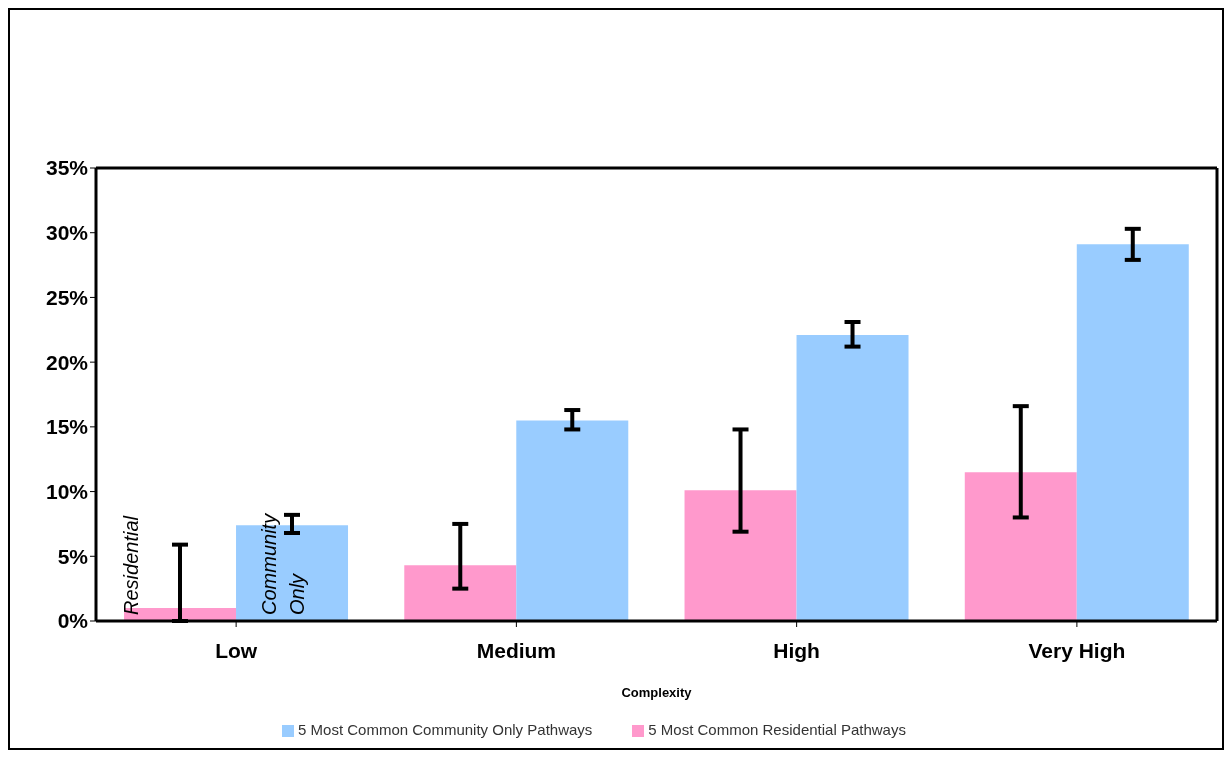 The image size is (1232, 758). I want to click on y-tick-label: 30%, so click(67, 233).